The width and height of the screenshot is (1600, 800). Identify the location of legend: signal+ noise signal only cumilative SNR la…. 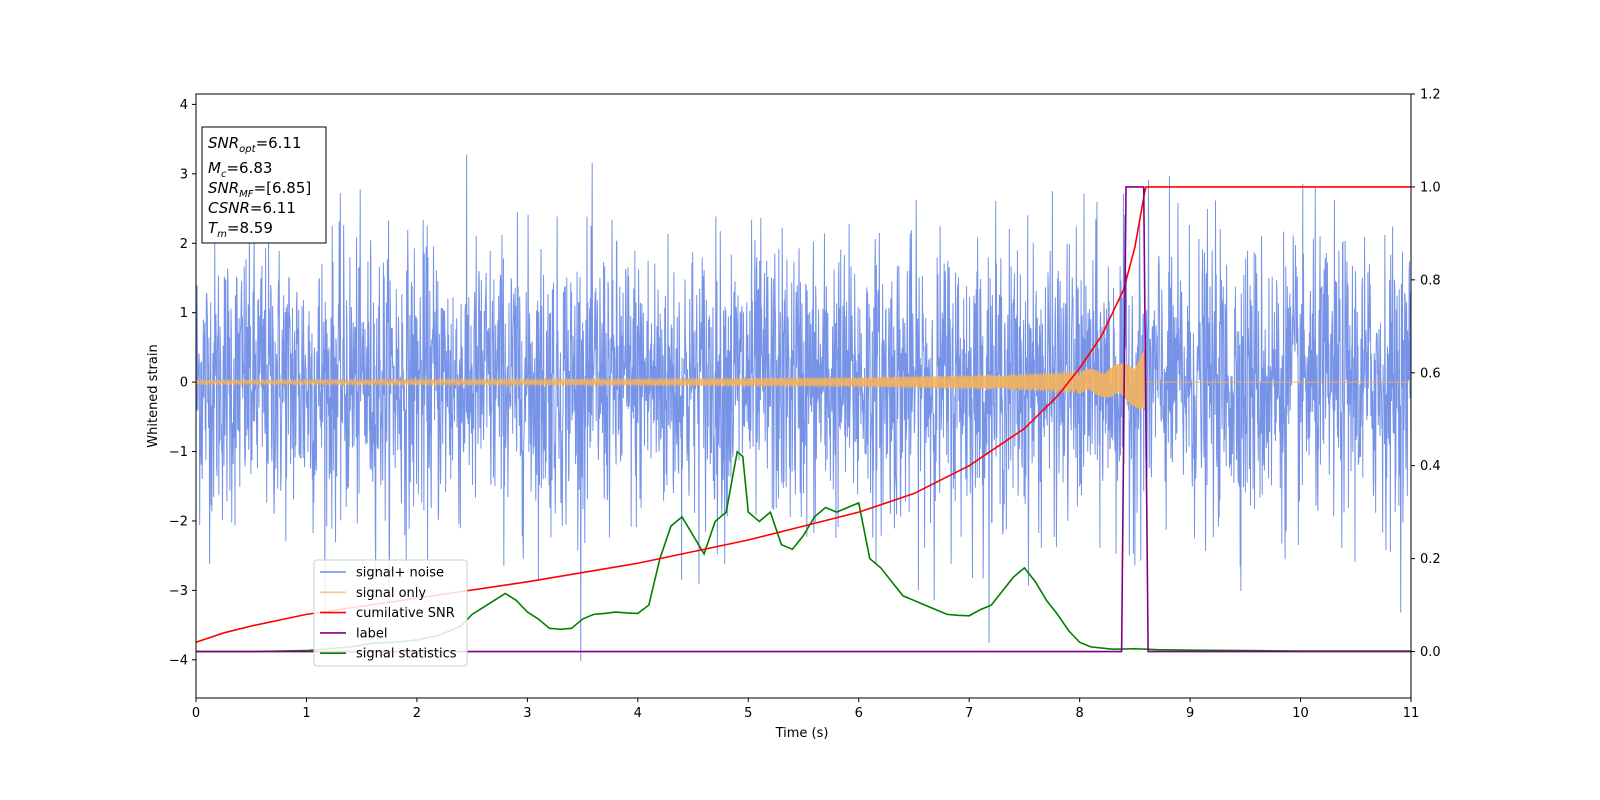
(390, 613).